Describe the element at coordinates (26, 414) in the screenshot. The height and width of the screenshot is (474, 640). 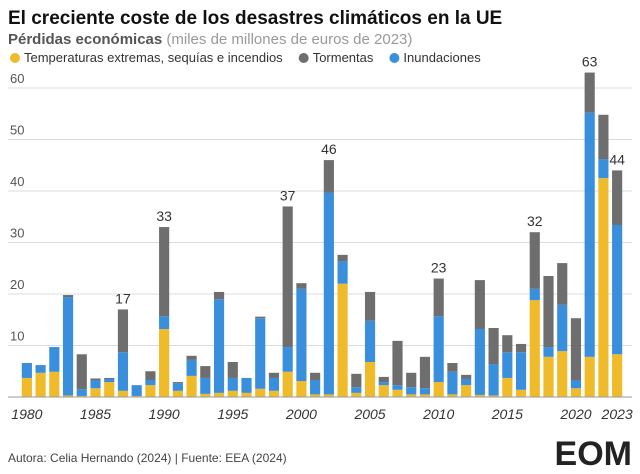
I see `x-tick-label: 1980` at that location.